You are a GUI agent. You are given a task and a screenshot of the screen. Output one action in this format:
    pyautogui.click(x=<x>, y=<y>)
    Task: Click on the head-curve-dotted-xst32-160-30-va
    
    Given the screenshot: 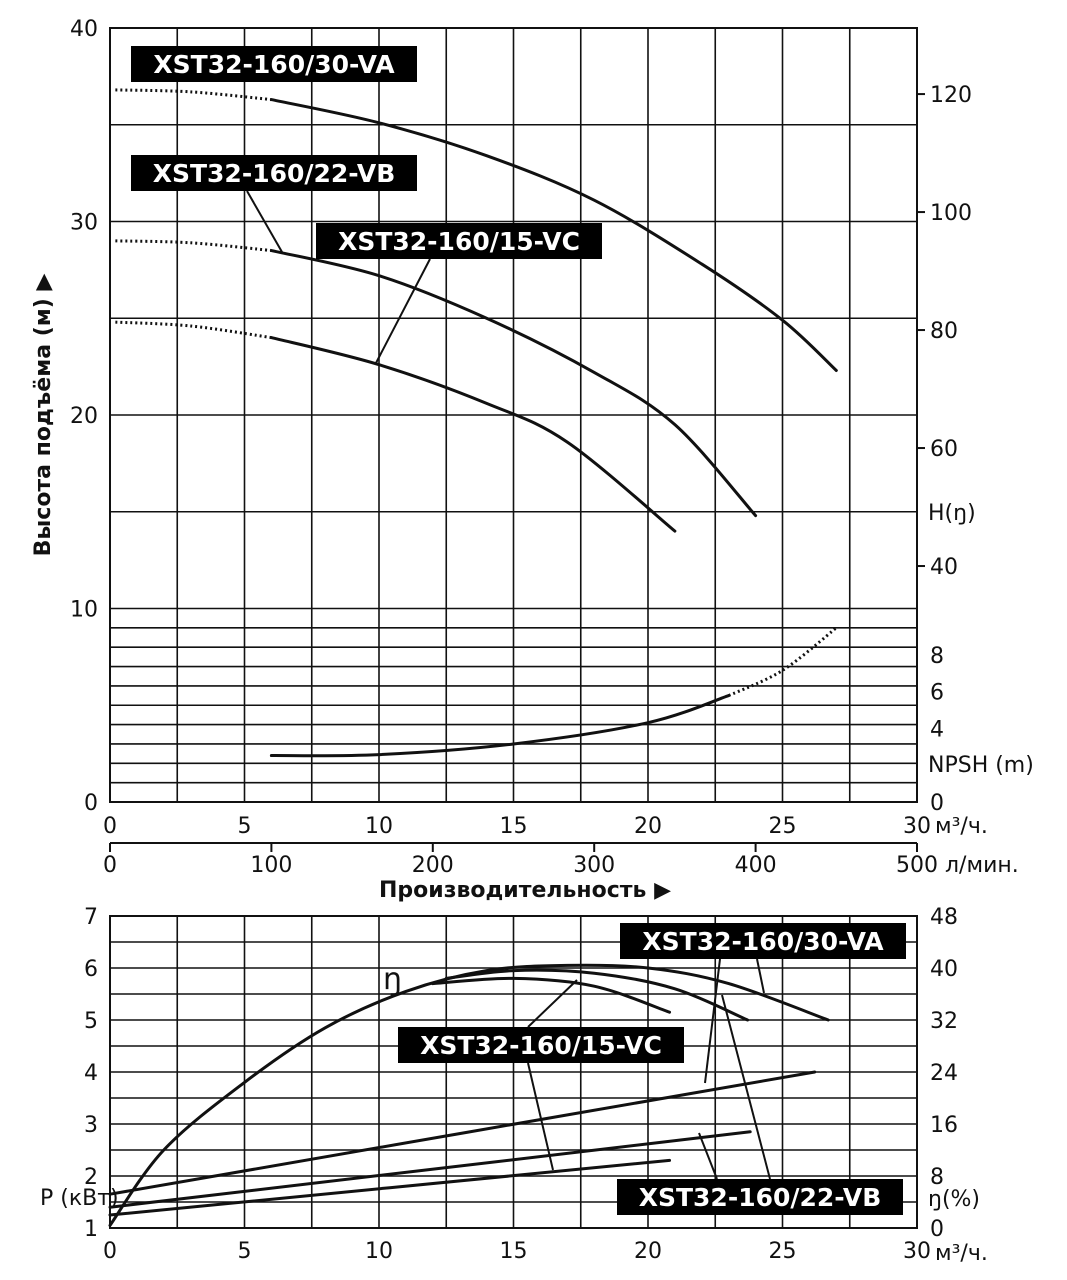 What is the action you would take?
    pyautogui.click(x=193, y=95)
    